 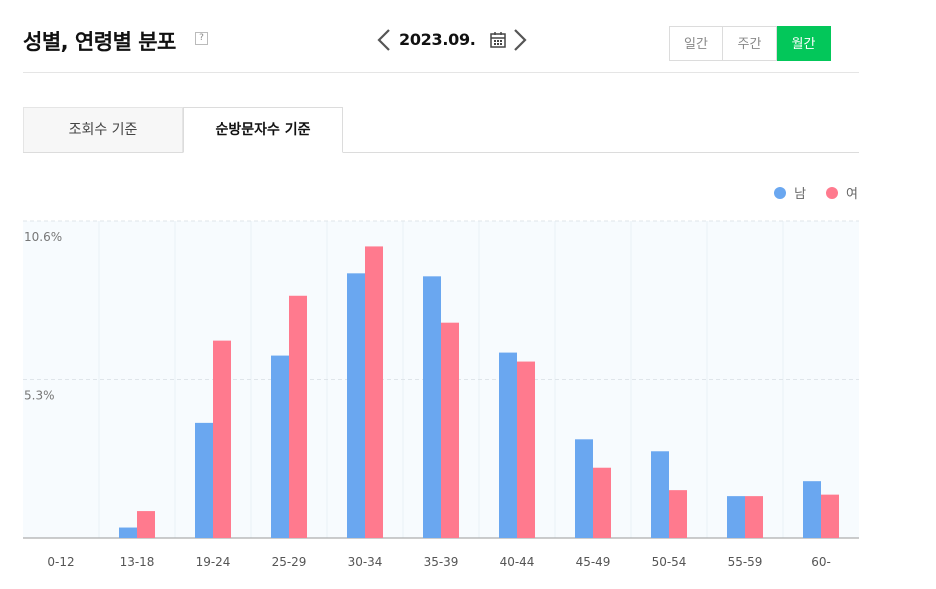 What do you see at coordinates (821, 562) in the screenshot?
I see `x-tick-label: 60-` at bounding box center [821, 562].